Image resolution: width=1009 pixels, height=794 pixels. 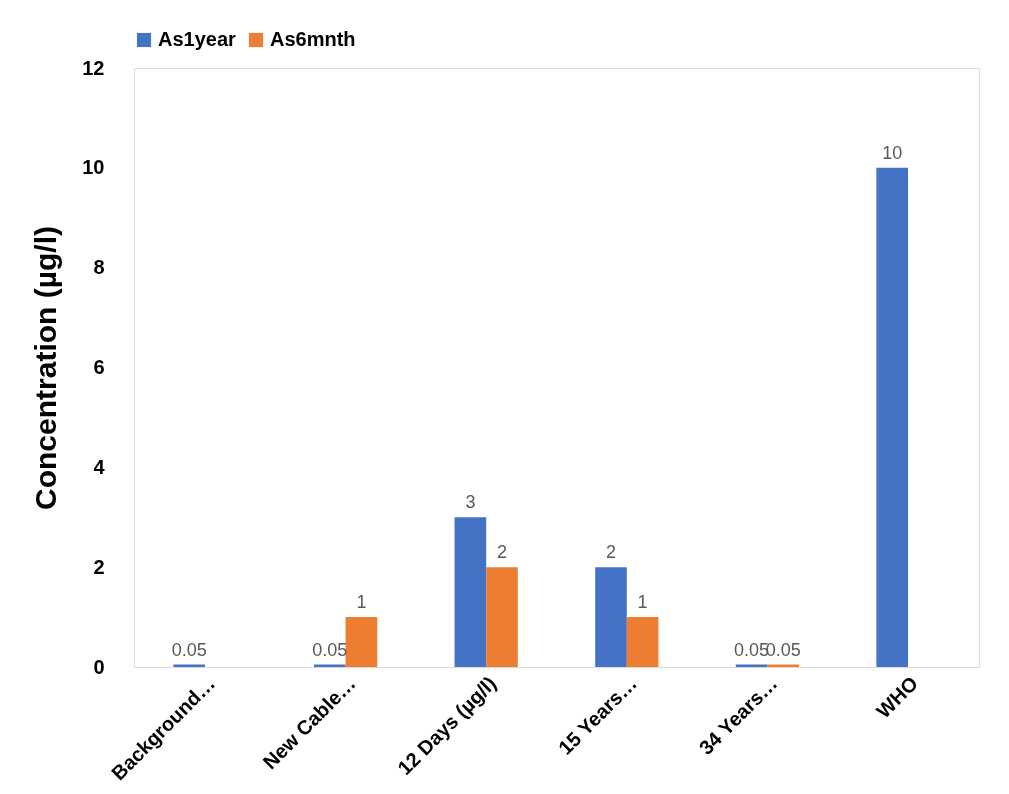 I want to click on y-tick-label: 0, so click(x=99, y=666).